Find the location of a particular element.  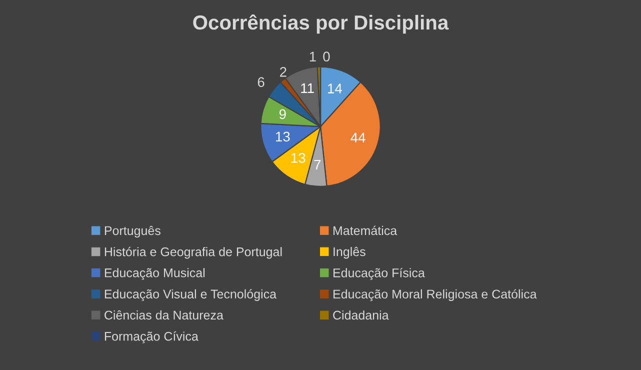

data-label: 11 is located at coordinates (307, 88).